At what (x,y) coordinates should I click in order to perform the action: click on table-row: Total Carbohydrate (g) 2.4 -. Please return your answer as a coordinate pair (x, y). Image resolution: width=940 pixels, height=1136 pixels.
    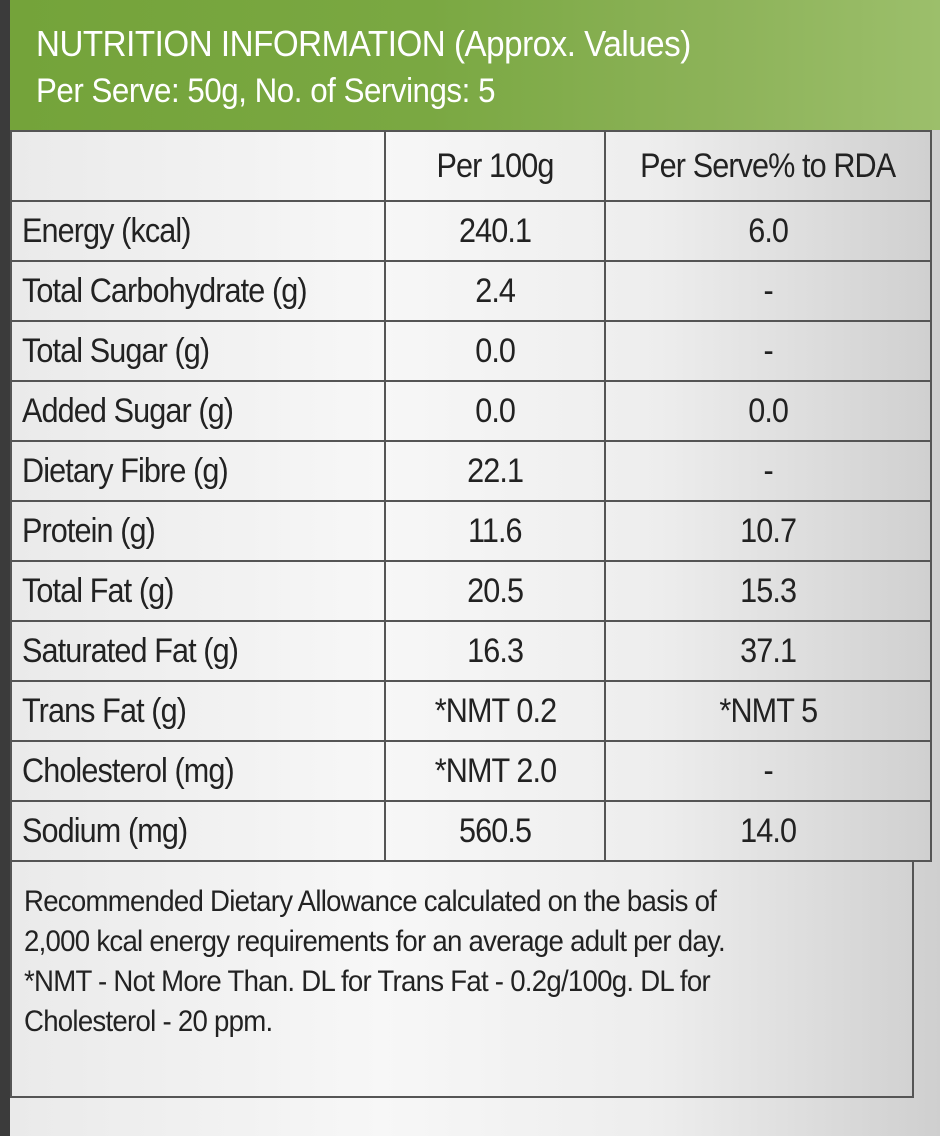
    Looking at the image, I should click on (471, 291).